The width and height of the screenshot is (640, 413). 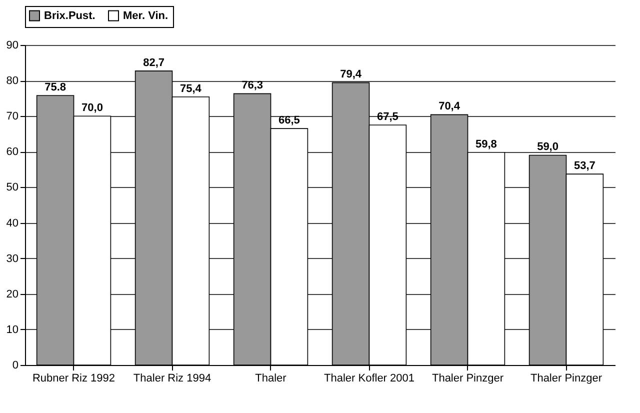 What do you see at coordinates (12, 294) in the screenshot?
I see `y-tick-label: 20` at bounding box center [12, 294].